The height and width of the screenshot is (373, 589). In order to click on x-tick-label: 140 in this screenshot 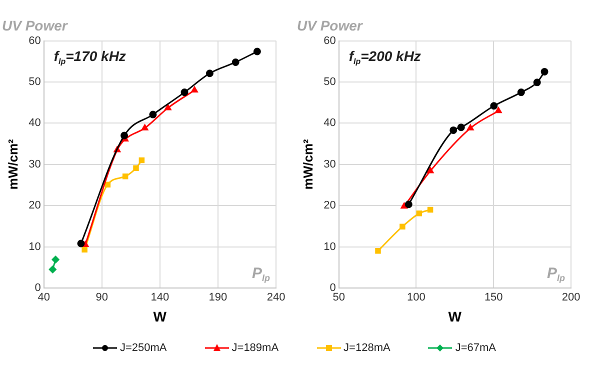, I will do `click(160, 298)`.